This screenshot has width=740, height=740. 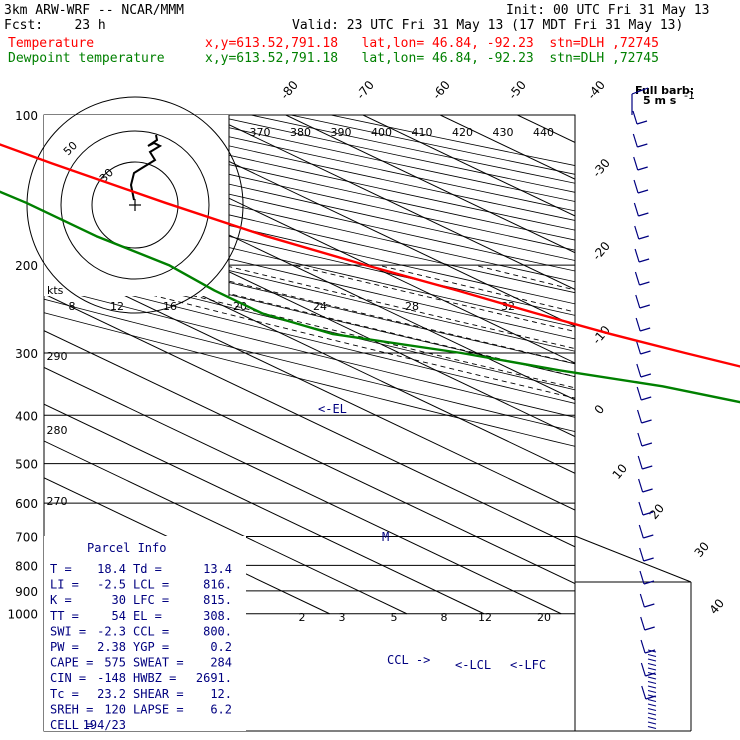 I want to click on parcel-value: 2.38, so click(x=111, y=647).